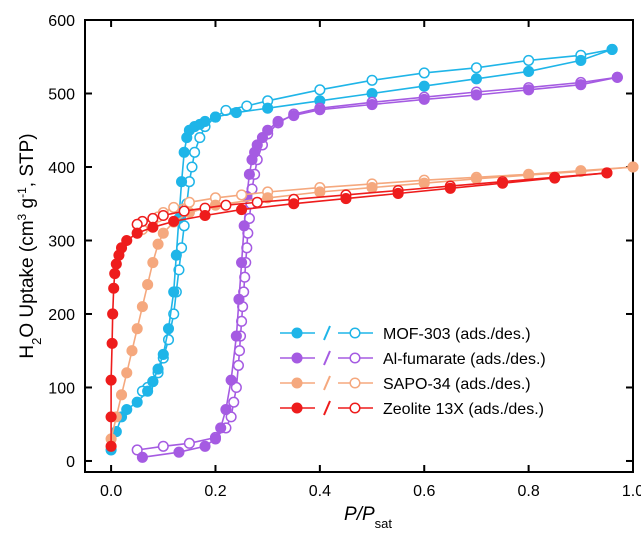 This screenshot has width=641, height=535. What do you see at coordinates (631, 491) in the screenshot?
I see `x-tick-label: 1.0` at bounding box center [631, 491].